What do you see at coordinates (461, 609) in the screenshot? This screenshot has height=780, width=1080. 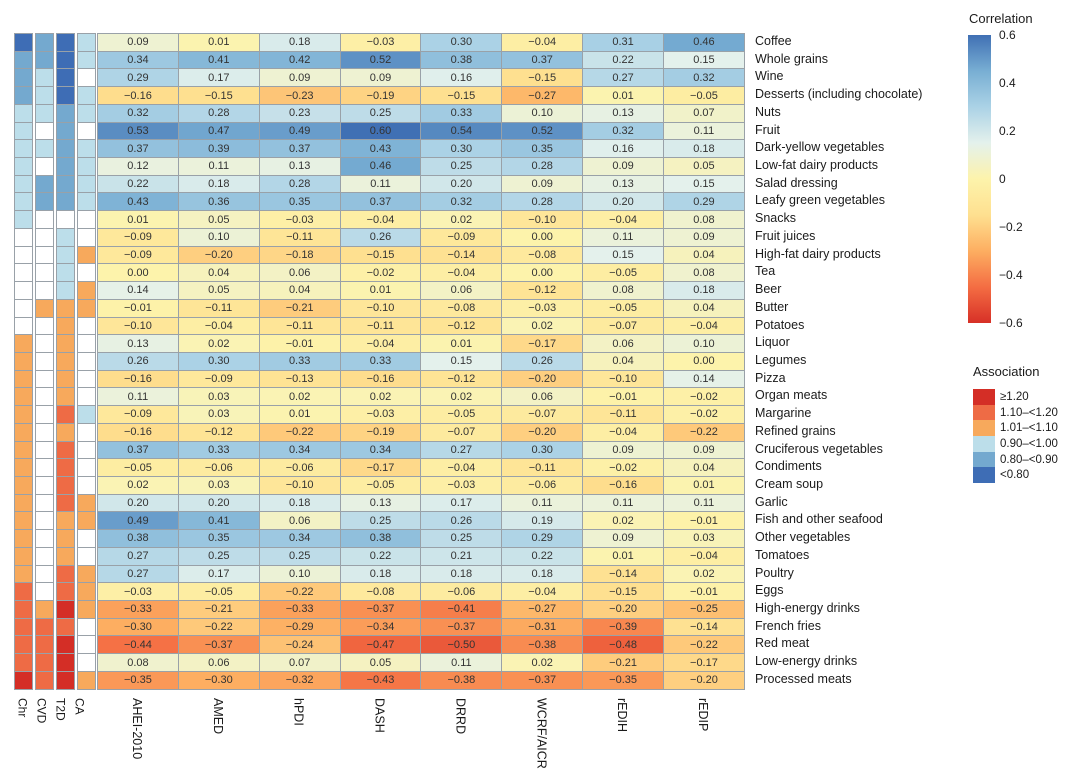 I see `heatmap-cell: −0.41` at bounding box center [461, 609].